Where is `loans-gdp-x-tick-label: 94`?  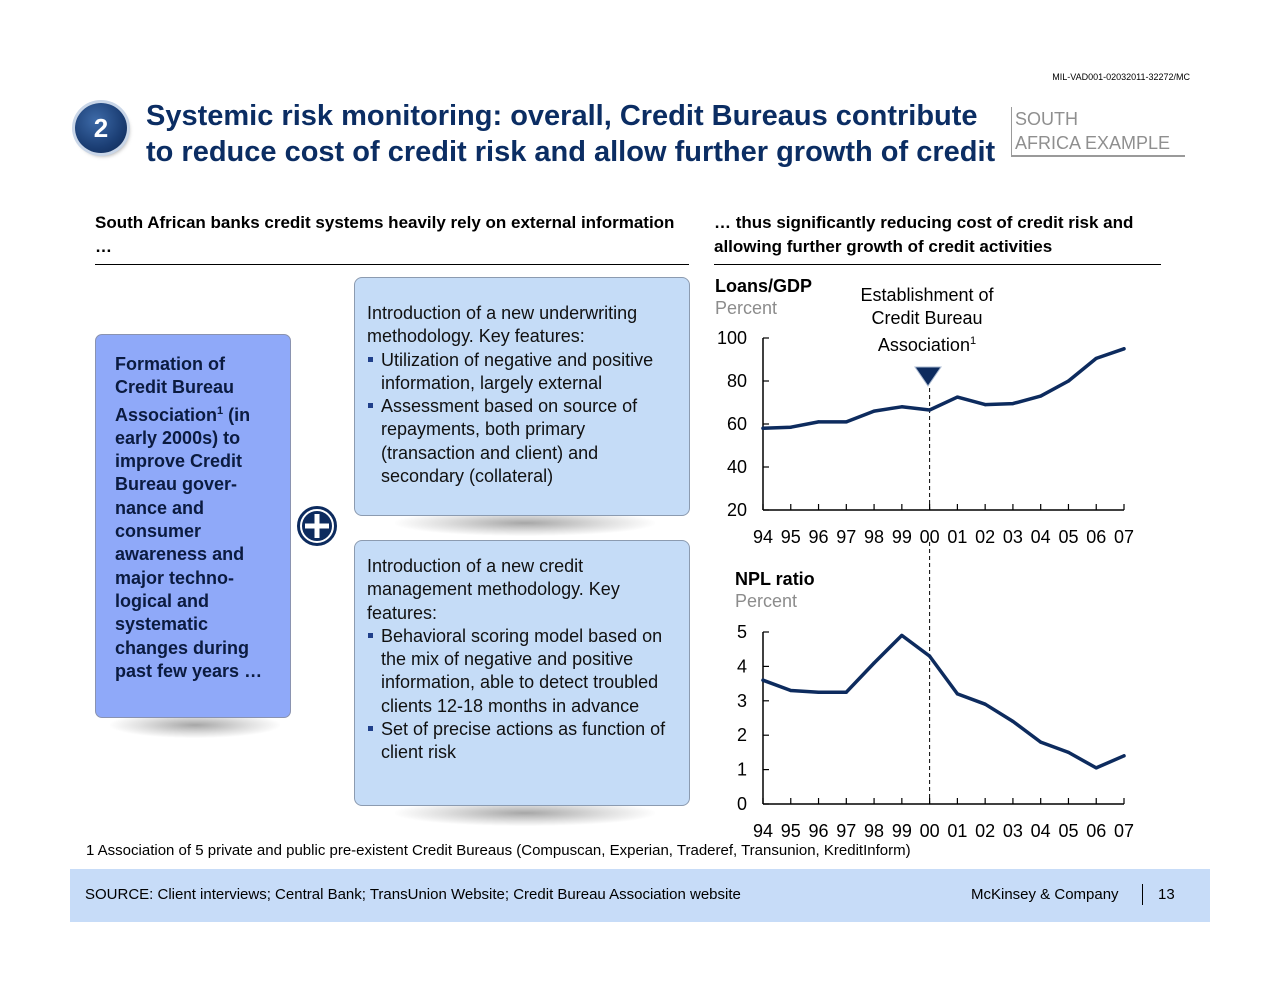 loans-gdp-x-tick-label: 94 is located at coordinates (763, 537).